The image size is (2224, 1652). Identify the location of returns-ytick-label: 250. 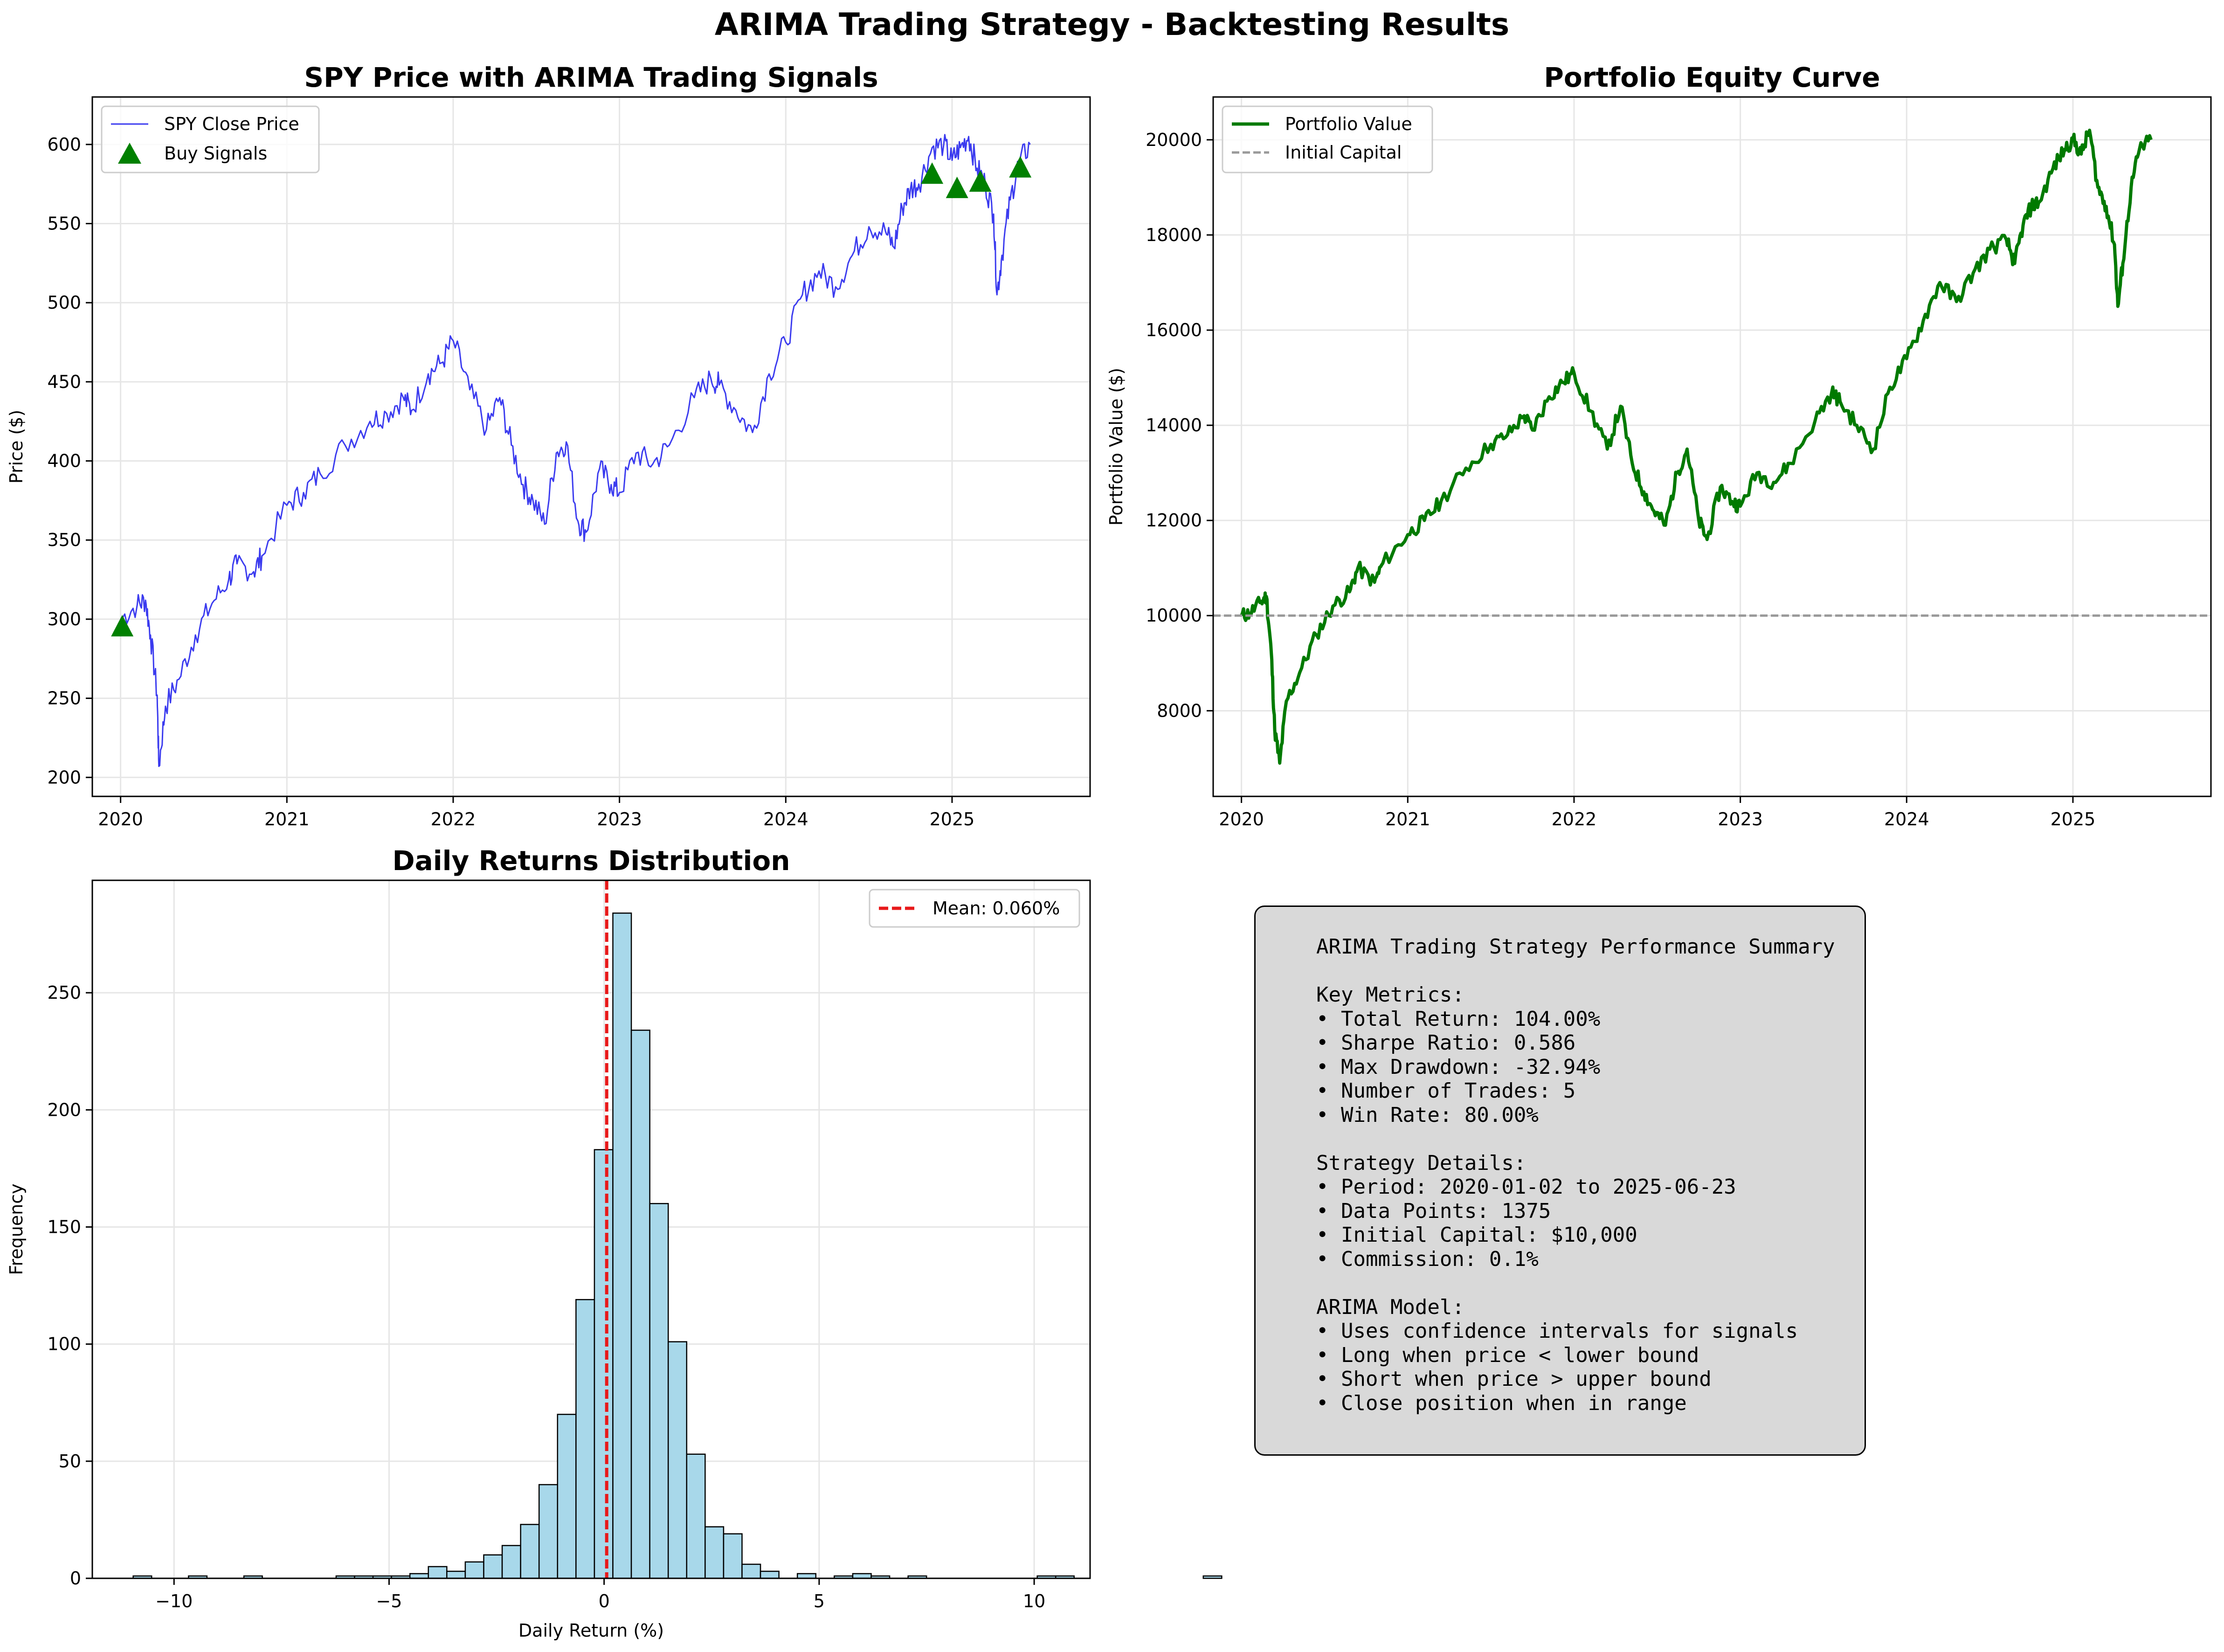
(64, 992).